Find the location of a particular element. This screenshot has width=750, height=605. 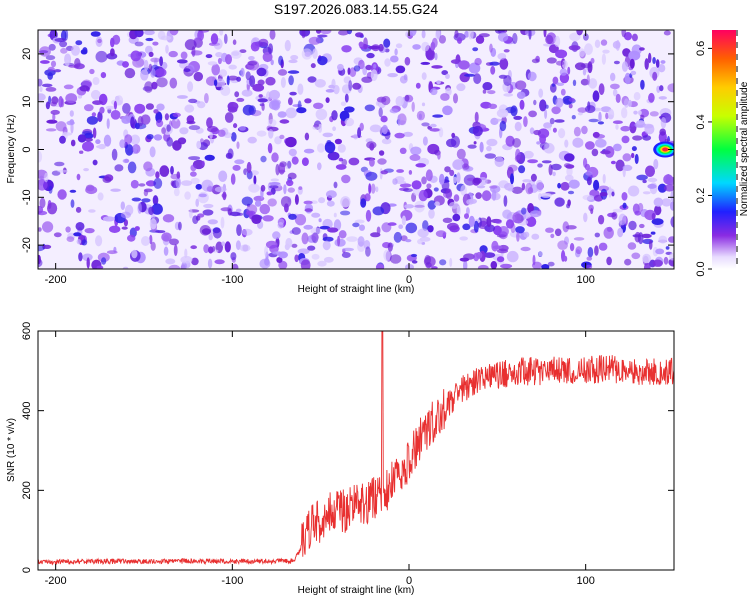

line-x-label: Height of straight line (km) is located at coordinates (356, 590).